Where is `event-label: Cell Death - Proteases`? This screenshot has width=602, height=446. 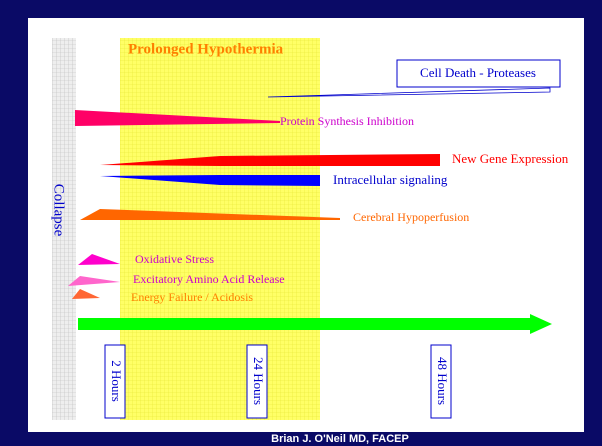 event-label: Cell Death - Proteases is located at coordinates (478, 72).